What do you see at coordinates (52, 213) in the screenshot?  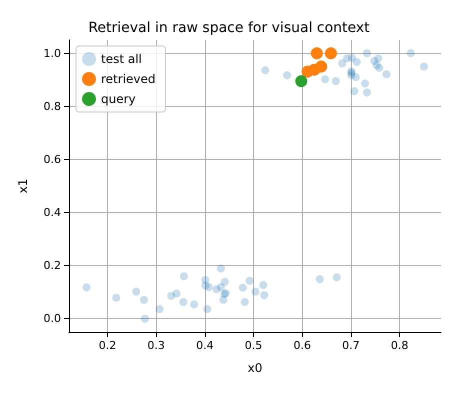 I see `y-tick-label: 0.4` at bounding box center [52, 213].